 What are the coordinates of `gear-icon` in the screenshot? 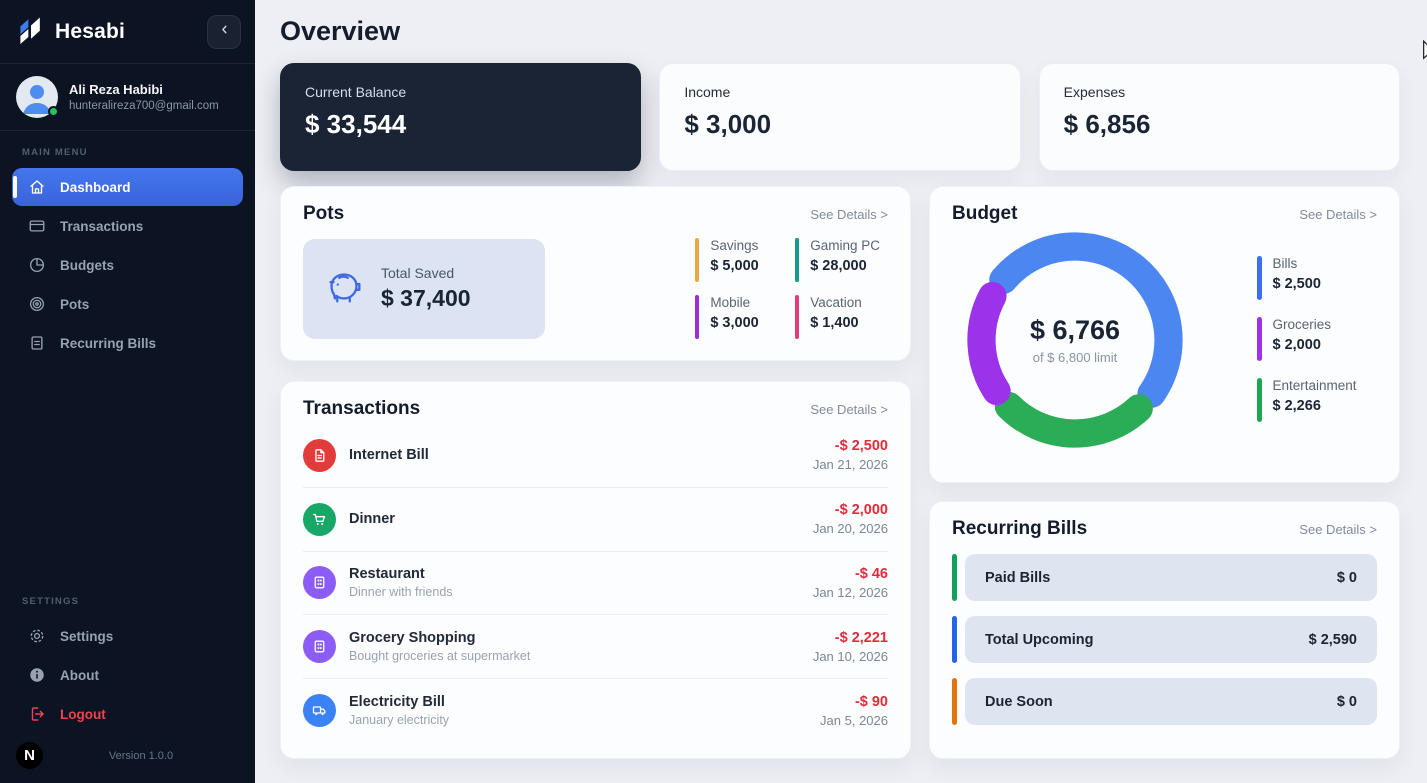 It's located at (36, 636).